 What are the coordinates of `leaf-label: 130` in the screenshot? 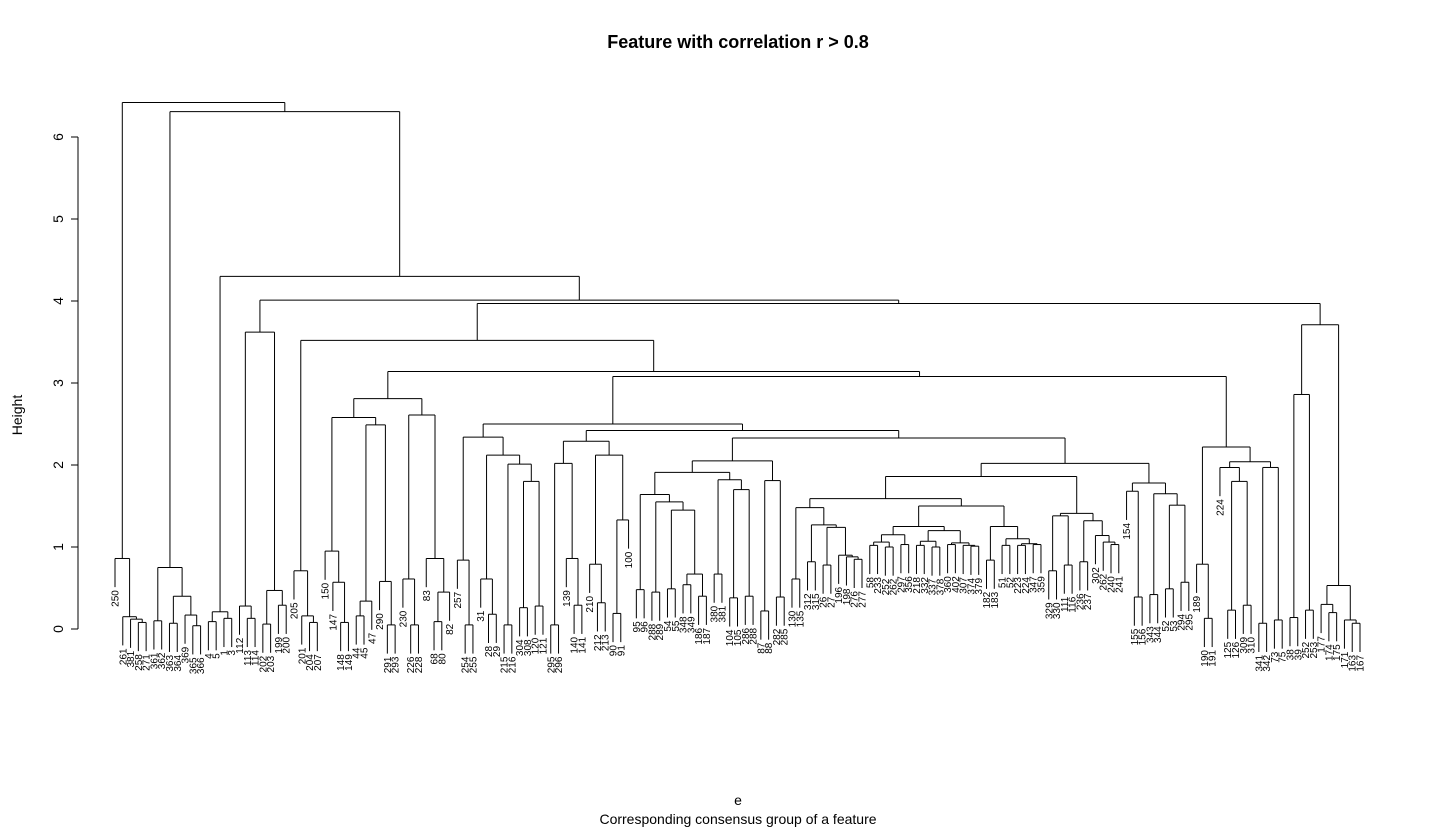 It's located at (792, 618).